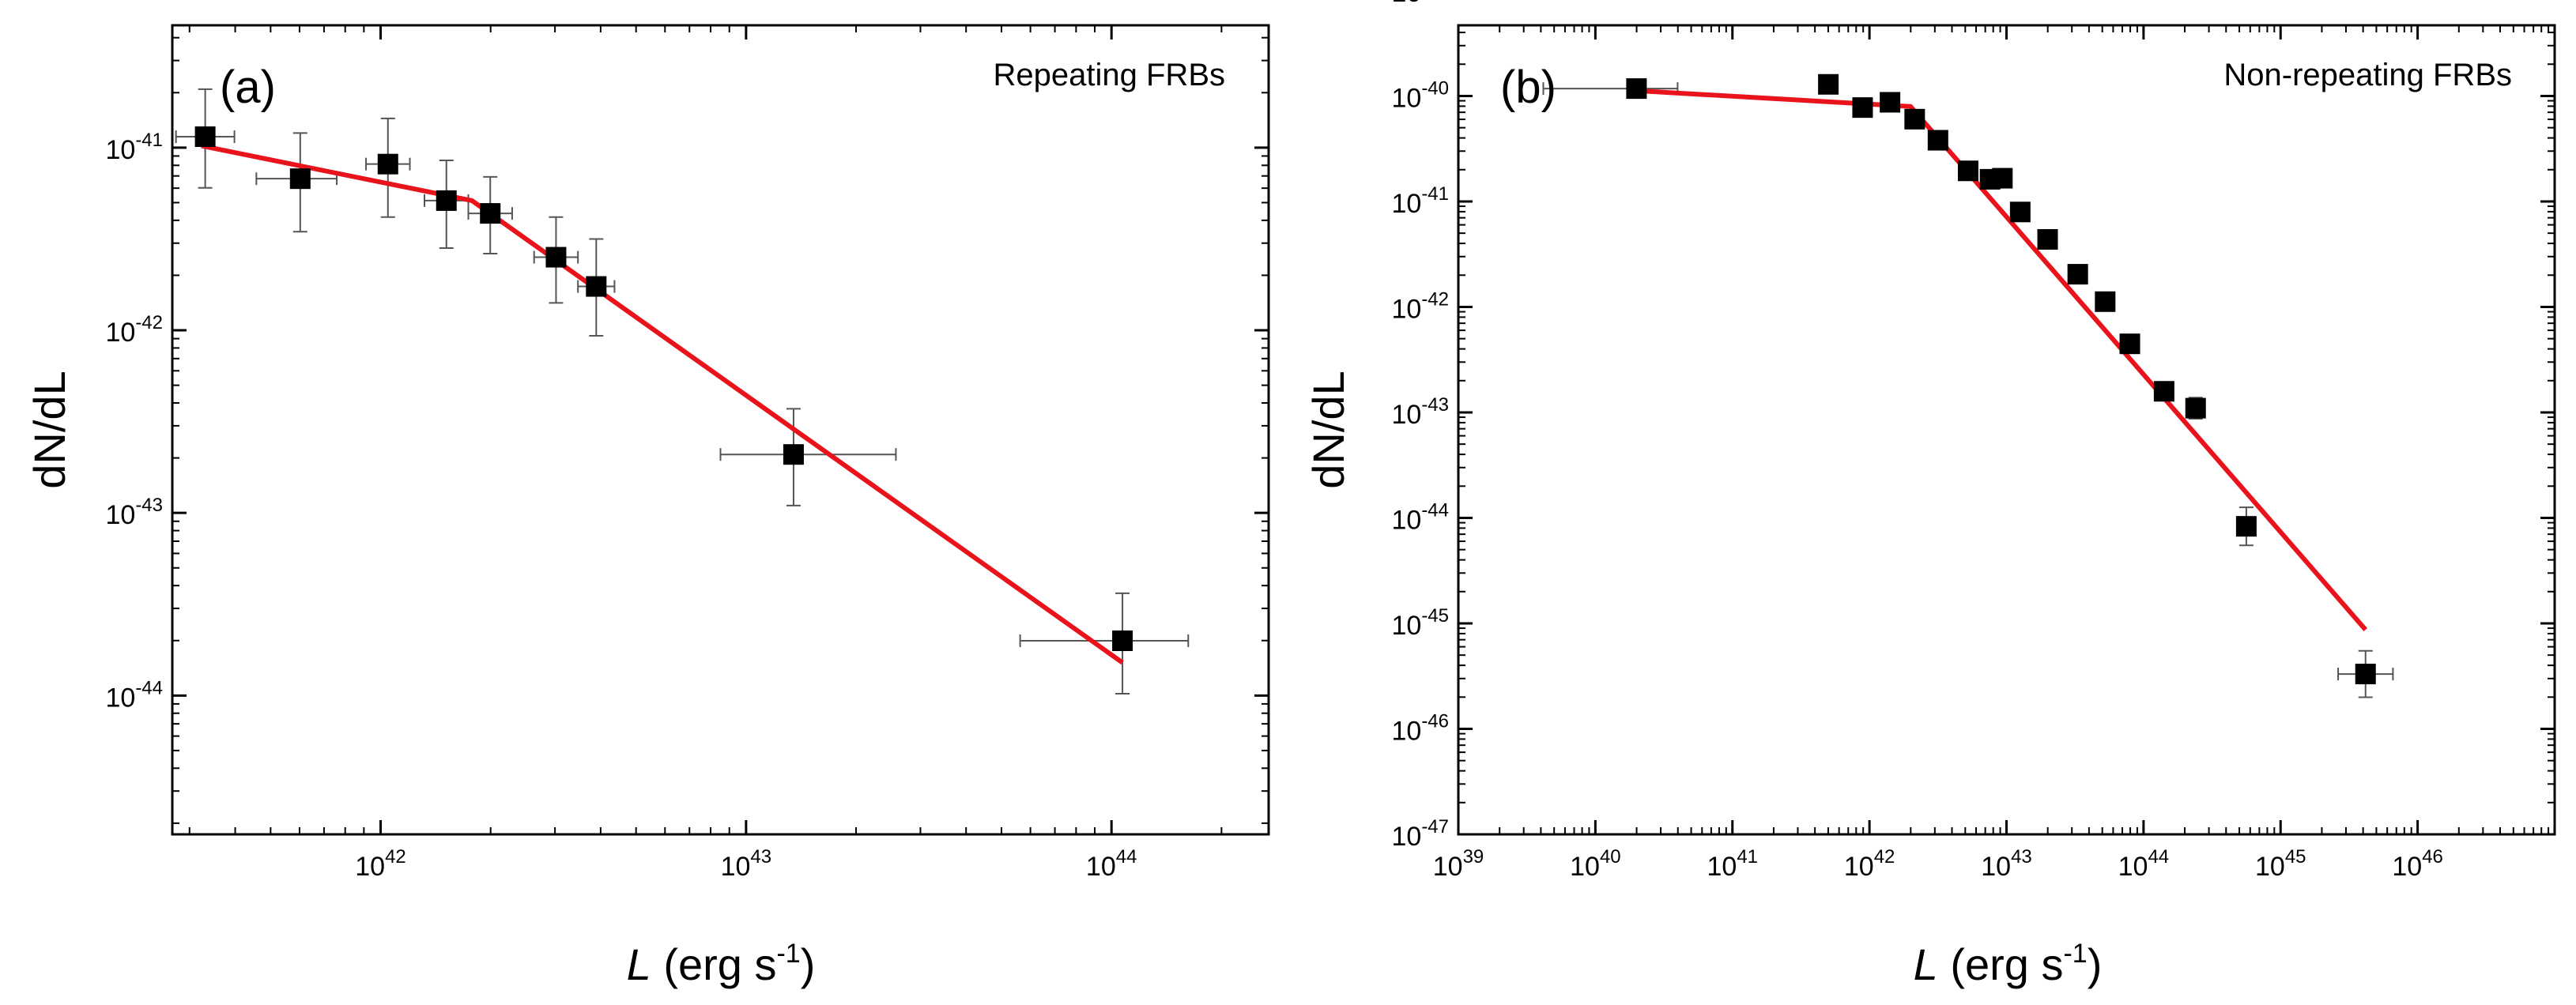 This screenshot has width=2576, height=1005. What do you see at coordinates (1420, 201) in the screenshot?
I see `panel-b-y-tick-label: 10-41` at bounding box center [1420, 201].